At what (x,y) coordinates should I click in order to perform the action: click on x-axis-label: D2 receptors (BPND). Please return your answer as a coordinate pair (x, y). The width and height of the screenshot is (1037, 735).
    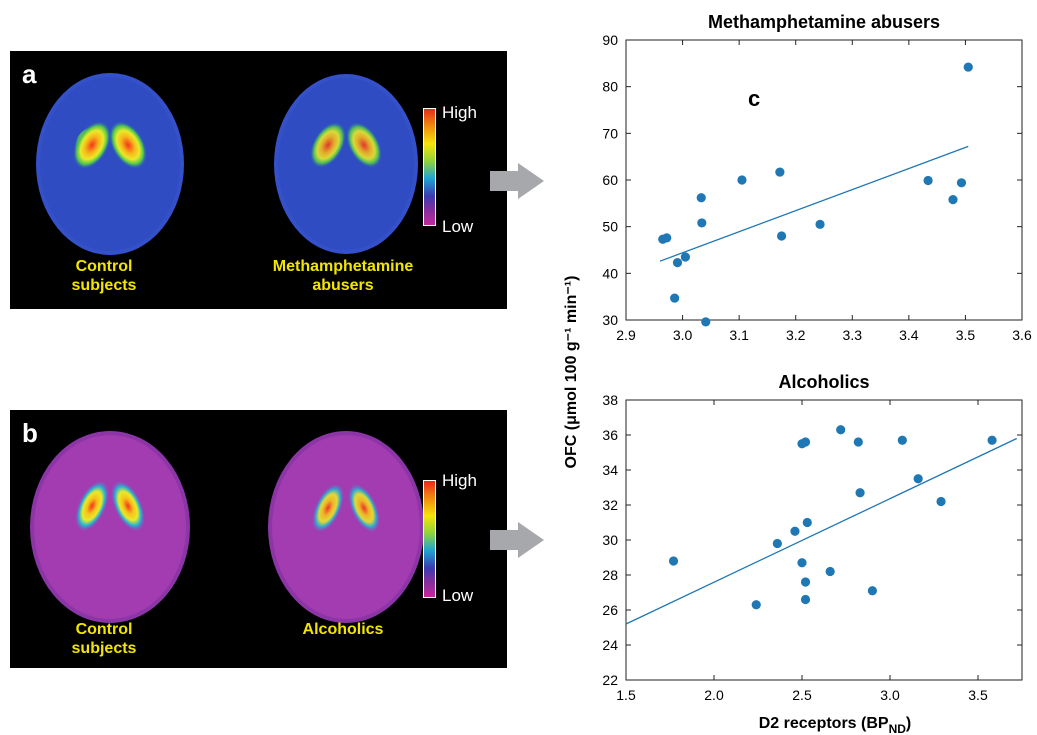
    Looking at the image, I should click on (835, 725).